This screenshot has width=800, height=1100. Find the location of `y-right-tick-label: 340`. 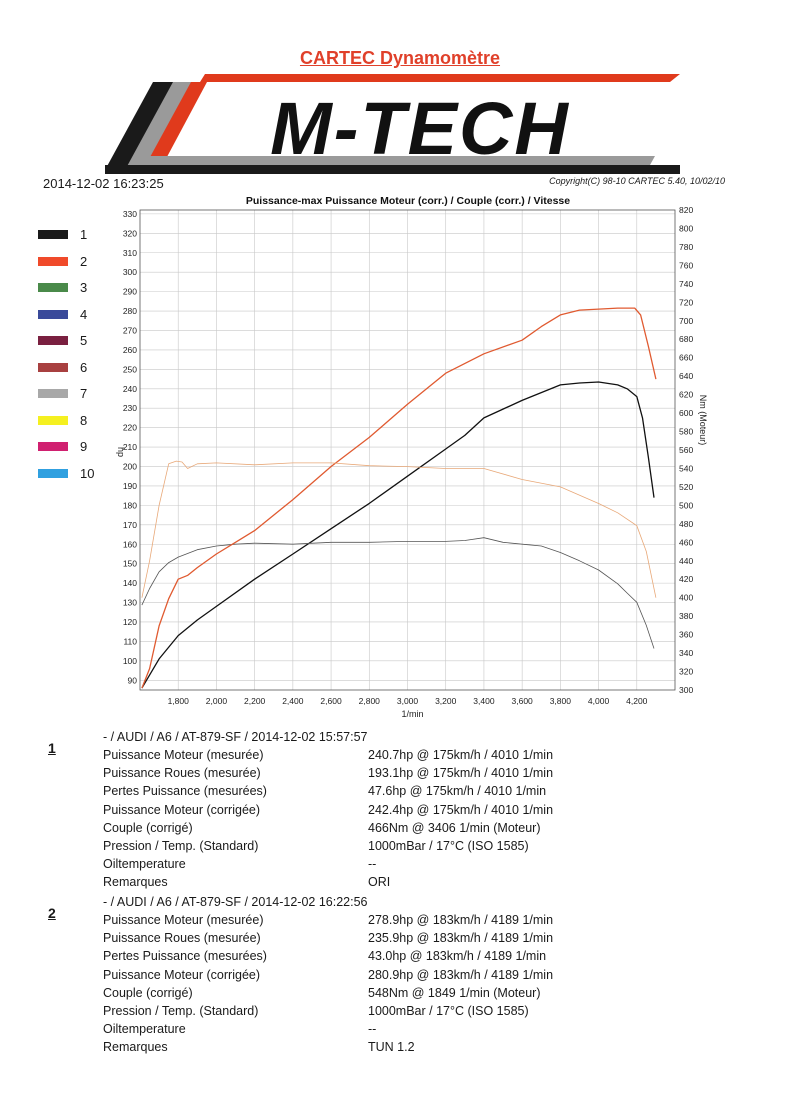

y-right-tick-label: 340 is located at coordinates (686, 653).